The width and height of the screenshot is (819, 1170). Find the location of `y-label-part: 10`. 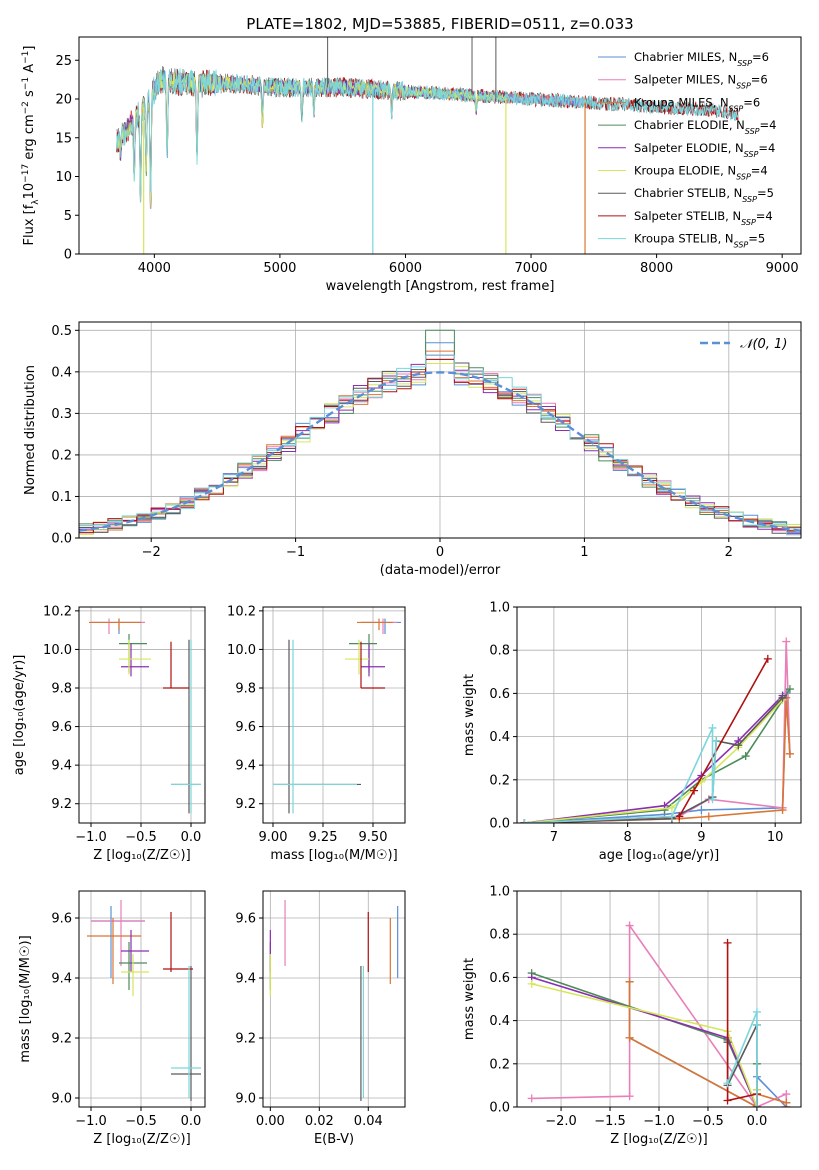

y-label-part: 10 is located at coordinates (29, 191).